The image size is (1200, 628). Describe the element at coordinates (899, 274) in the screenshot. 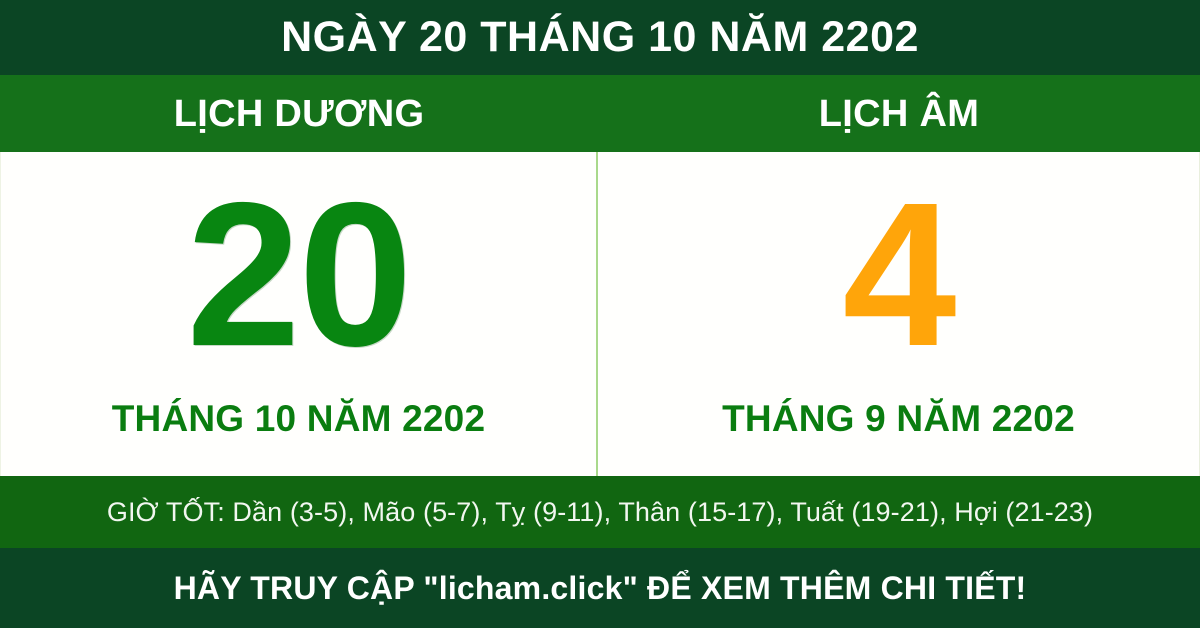

I see `lunar-day-number: 4` at that location.